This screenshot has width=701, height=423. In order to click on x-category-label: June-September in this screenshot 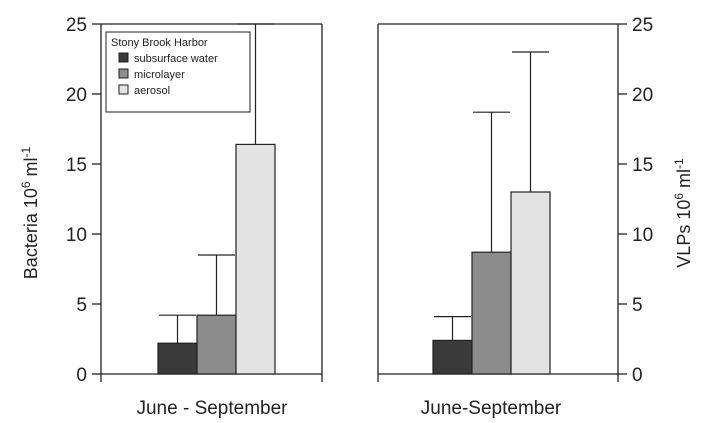, I will do `click(491, 408)`.